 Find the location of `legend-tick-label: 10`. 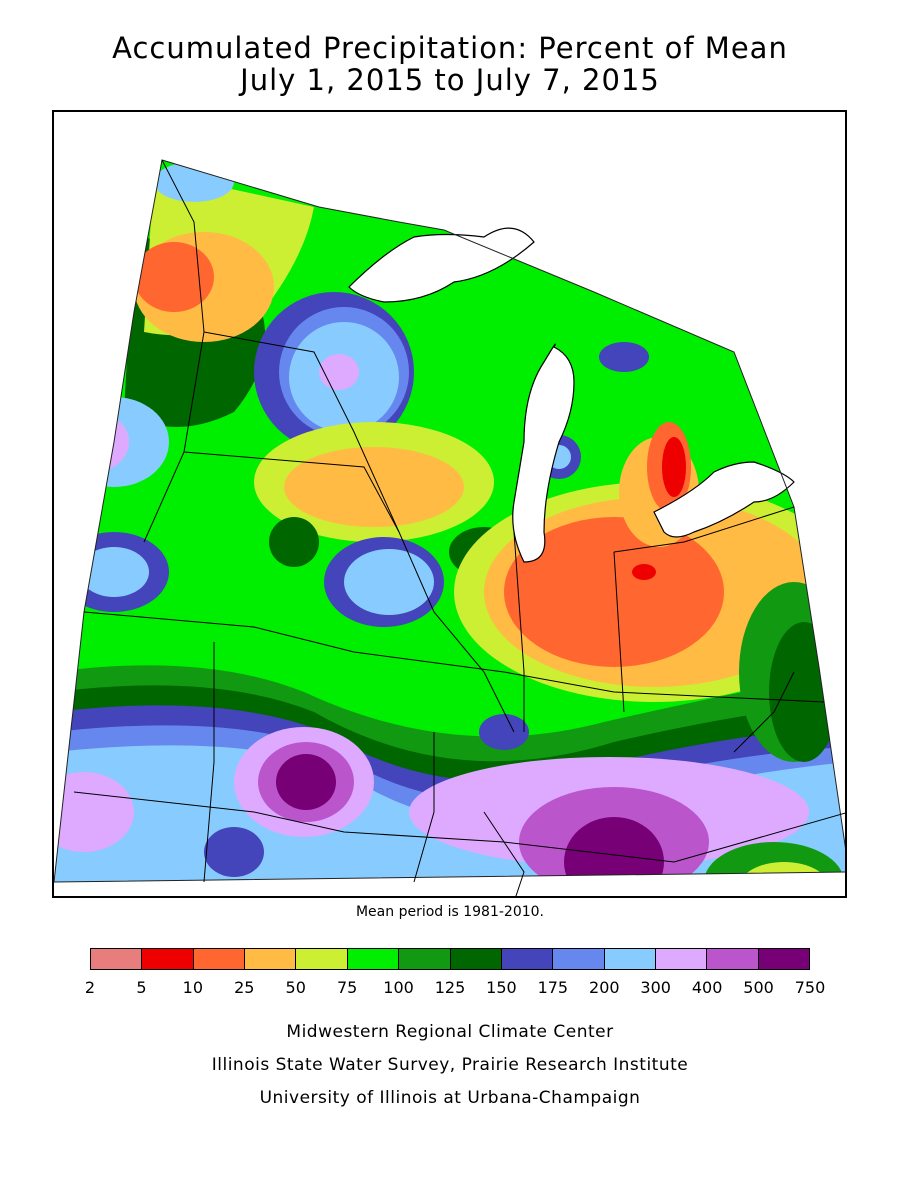

legend-tick-label: 10 is located at coordinates (193, 987).